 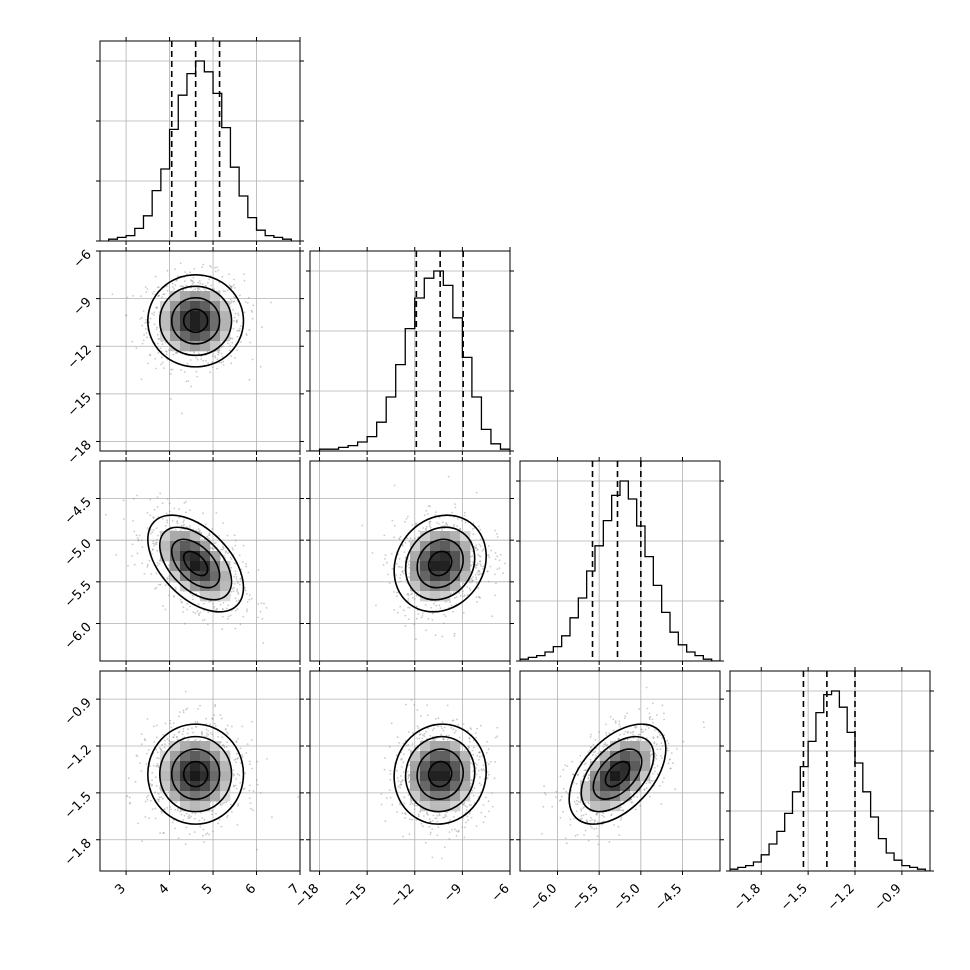 What do you see at coordinates (620, 790) in the screenshot?
I see `density-panel-3-2: −6.0 −5.5 −5.0 −4.5` at bounding box center [620, 790].